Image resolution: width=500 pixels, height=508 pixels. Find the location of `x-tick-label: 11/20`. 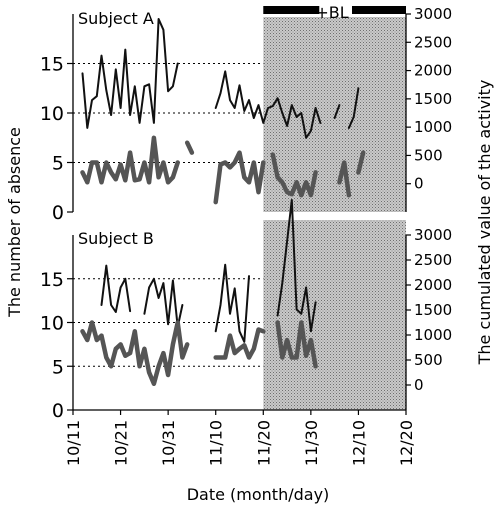

x-tick-label: 11/20 is located at coordinates (263, 443).